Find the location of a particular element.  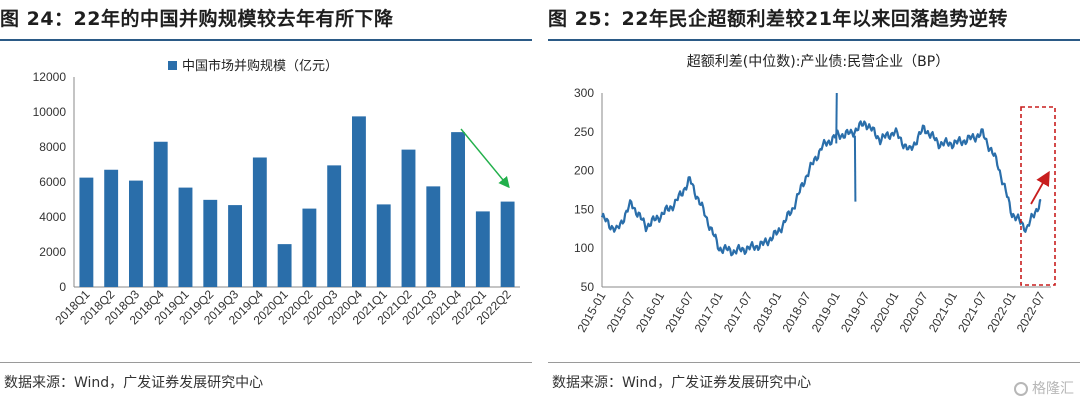

left-source-note: 数据来源：Wind，广发证券发展研究中心 is located at coordinates (134, 383).